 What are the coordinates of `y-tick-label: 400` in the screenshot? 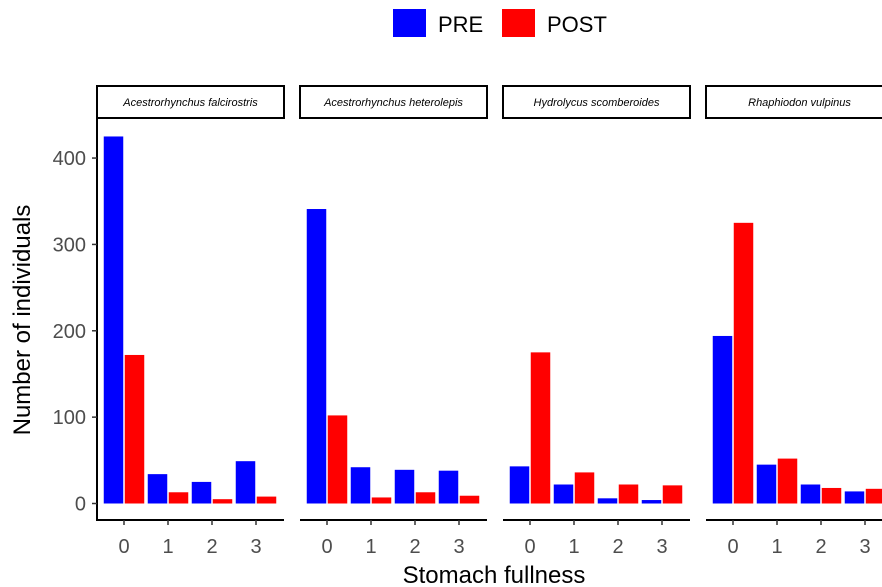 It's located at (69, 159).